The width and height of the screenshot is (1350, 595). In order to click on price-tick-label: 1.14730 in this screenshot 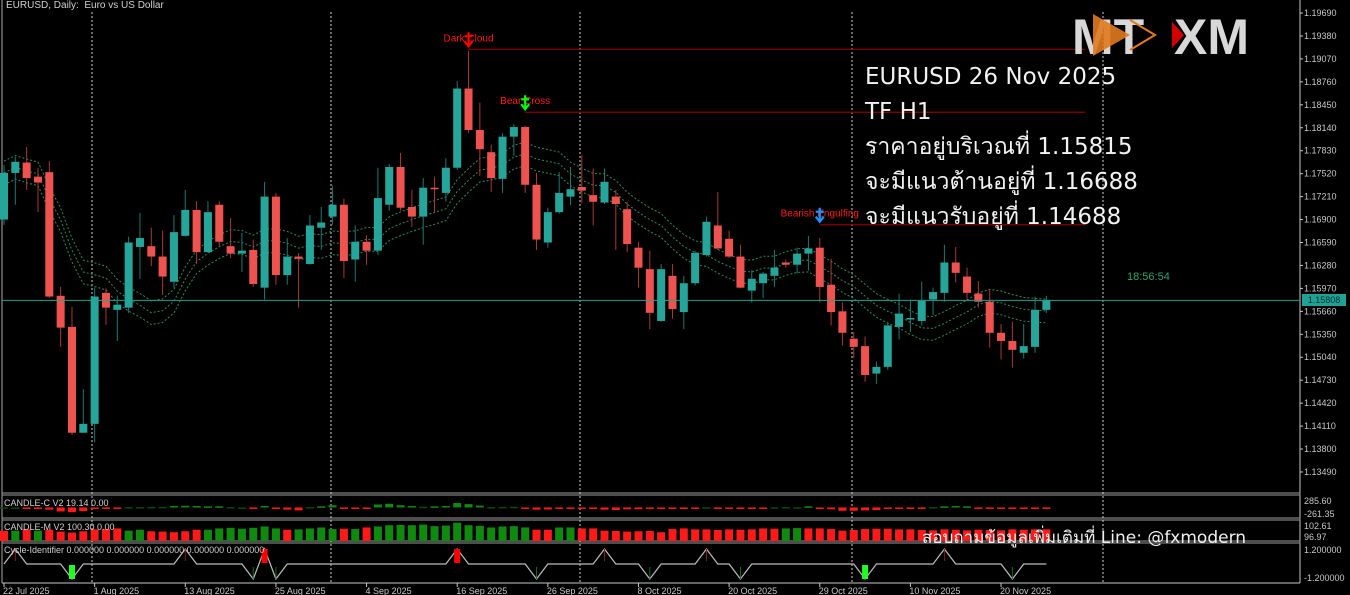, I will do `click(1320, 380)`.